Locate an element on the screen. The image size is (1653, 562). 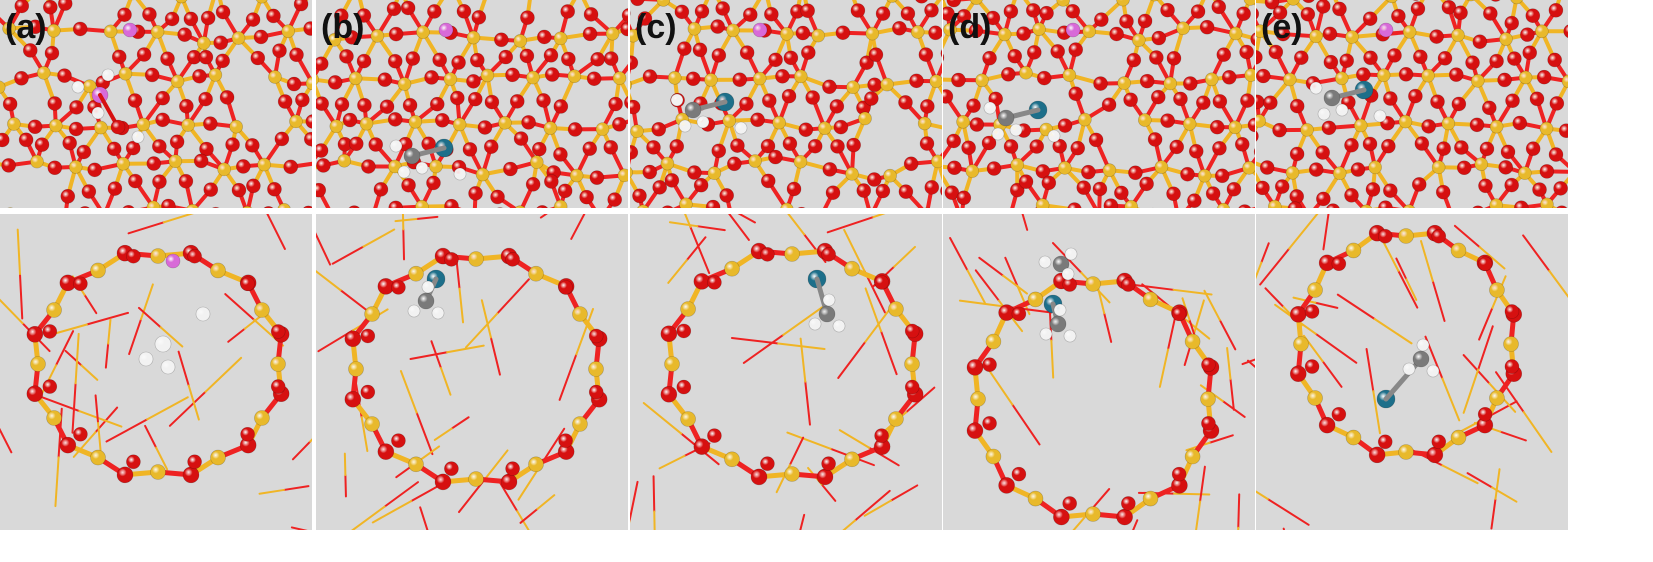
phosphorus-atom is located at coordinates (1386, 30).